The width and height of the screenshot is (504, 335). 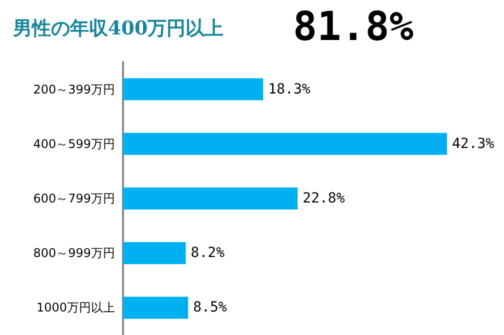 What do you see at coordinates (353, 27) in the screenshot?
I see `chart-subtitle: 81.8%` at bounding box center [353, 27].